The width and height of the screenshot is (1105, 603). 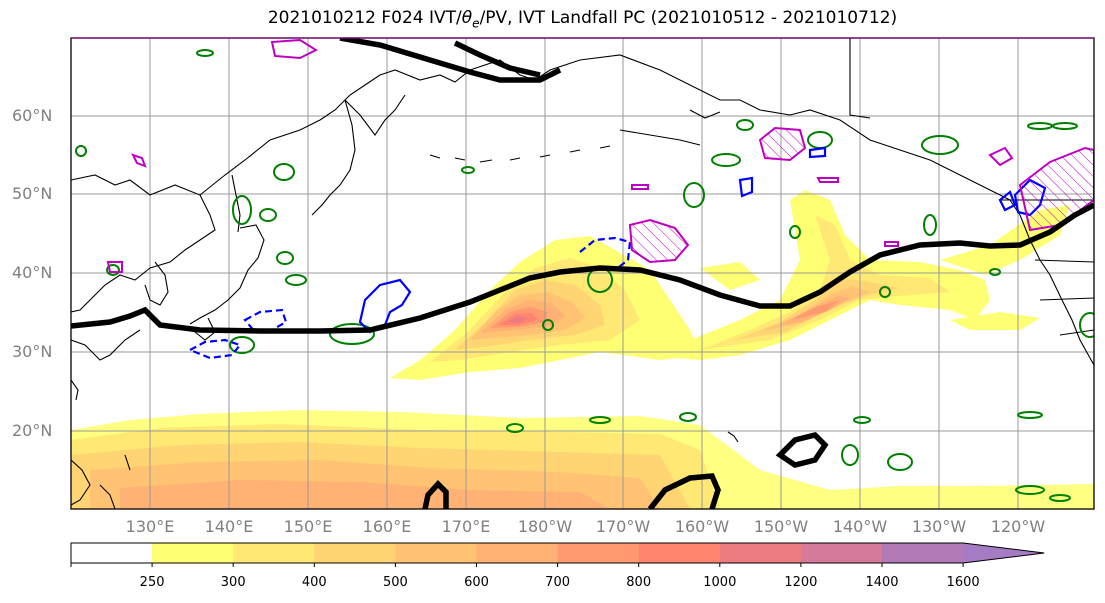 What do you see at coordinates (639, 582) in the screenshot?
I see `colorbar-tick-label: 800` at bounding box center [639, 582].